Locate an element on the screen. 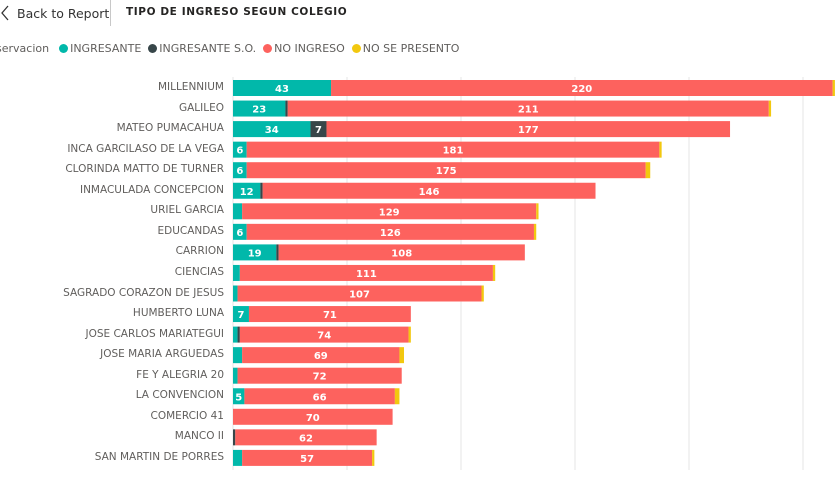 This screenshot has width=840, height=496. data-label: 12 is located at coordinates (247, 192).